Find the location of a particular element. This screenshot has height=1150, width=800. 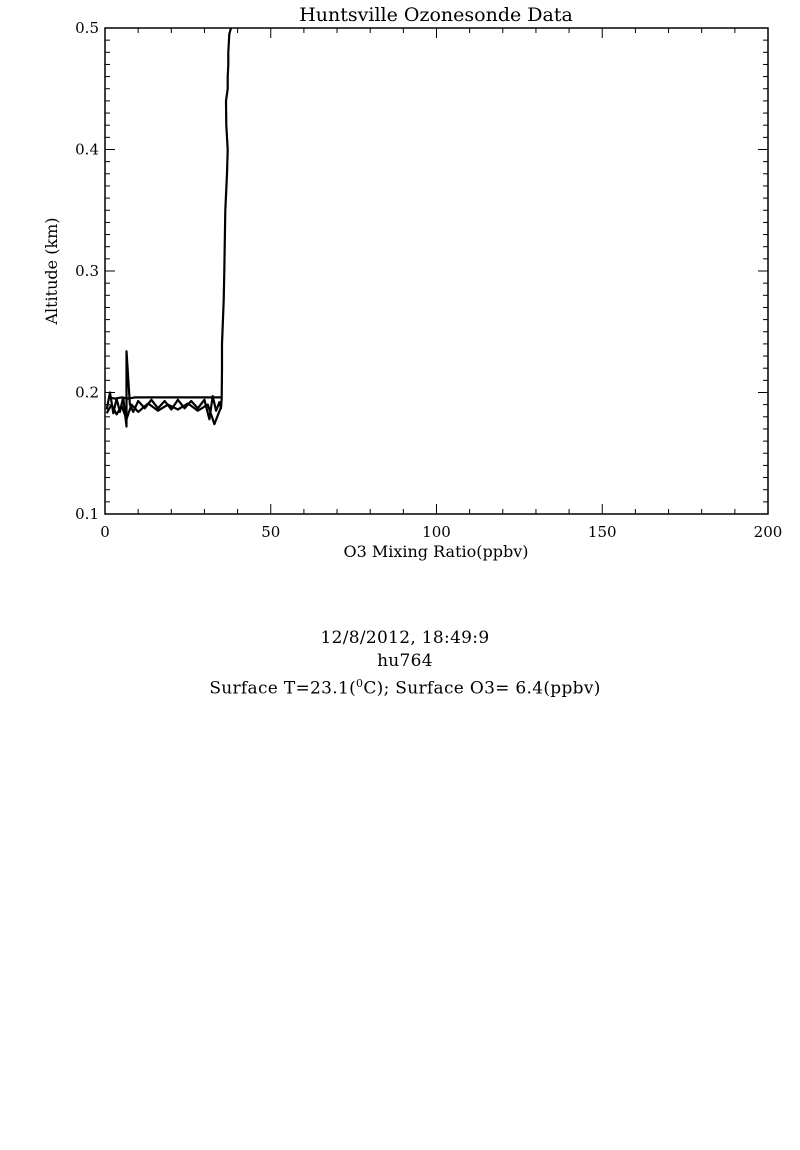

x-tick-label: 200 is located at coordinates (768, 532).